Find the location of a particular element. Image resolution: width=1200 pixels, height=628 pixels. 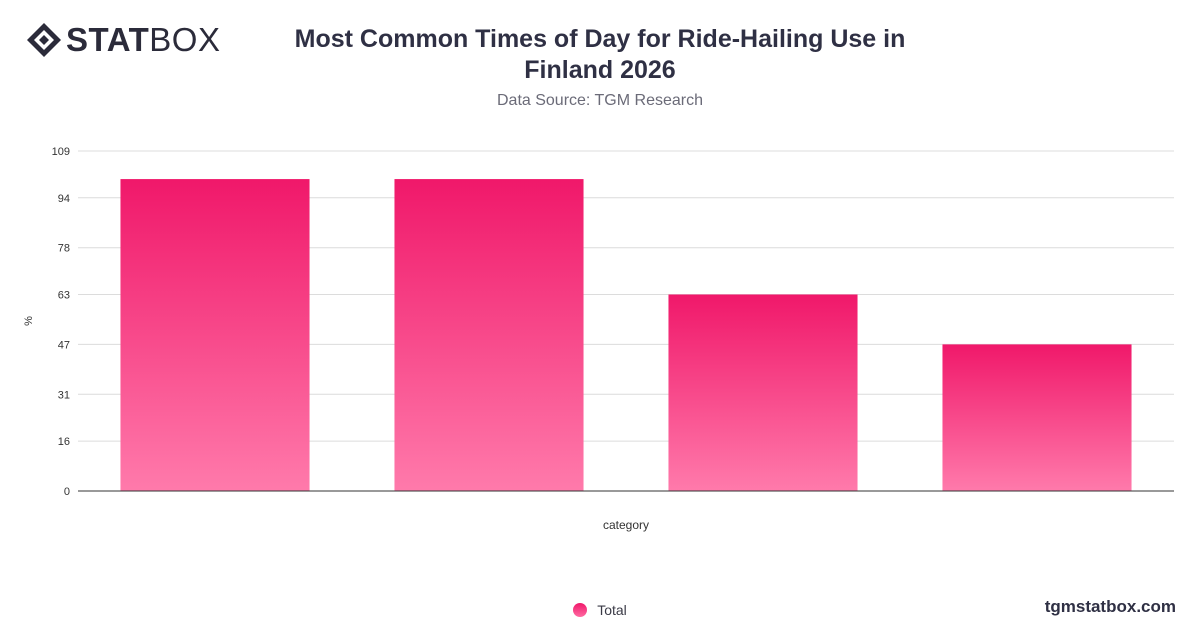

y-tick-label: 78 is located at coordinates (64, 249).